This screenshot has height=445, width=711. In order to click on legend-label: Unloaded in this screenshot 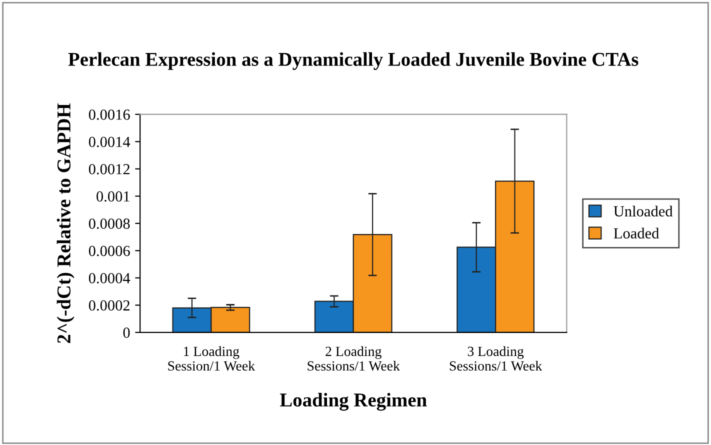, I will do `click(643, 211)`.